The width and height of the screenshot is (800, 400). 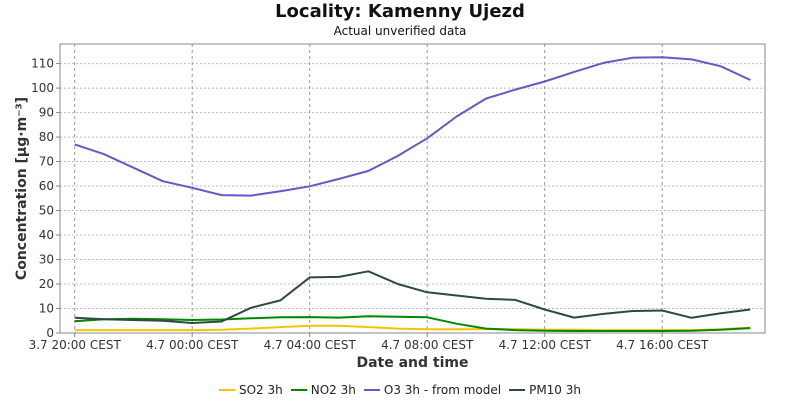 I want to click on legend: SO2 3h NO2 3h O3 3h - from model PM10 3h, so click(x=400, y=388).